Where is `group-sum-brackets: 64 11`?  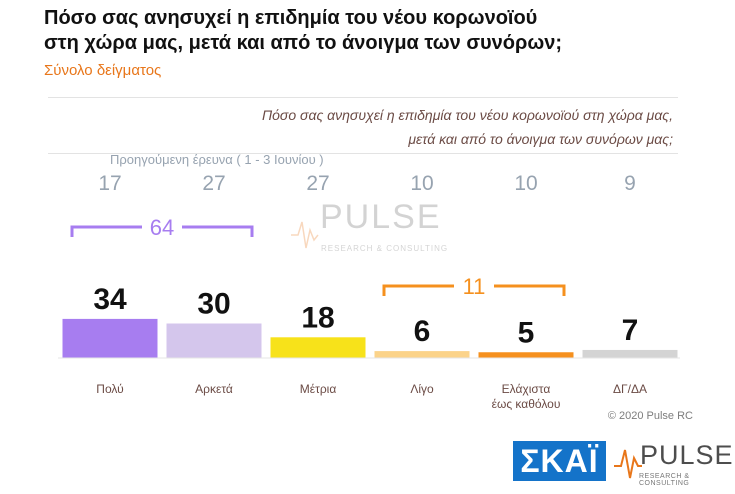 group-sum-brackets: 64 11 is located at coordinates (318, 257).